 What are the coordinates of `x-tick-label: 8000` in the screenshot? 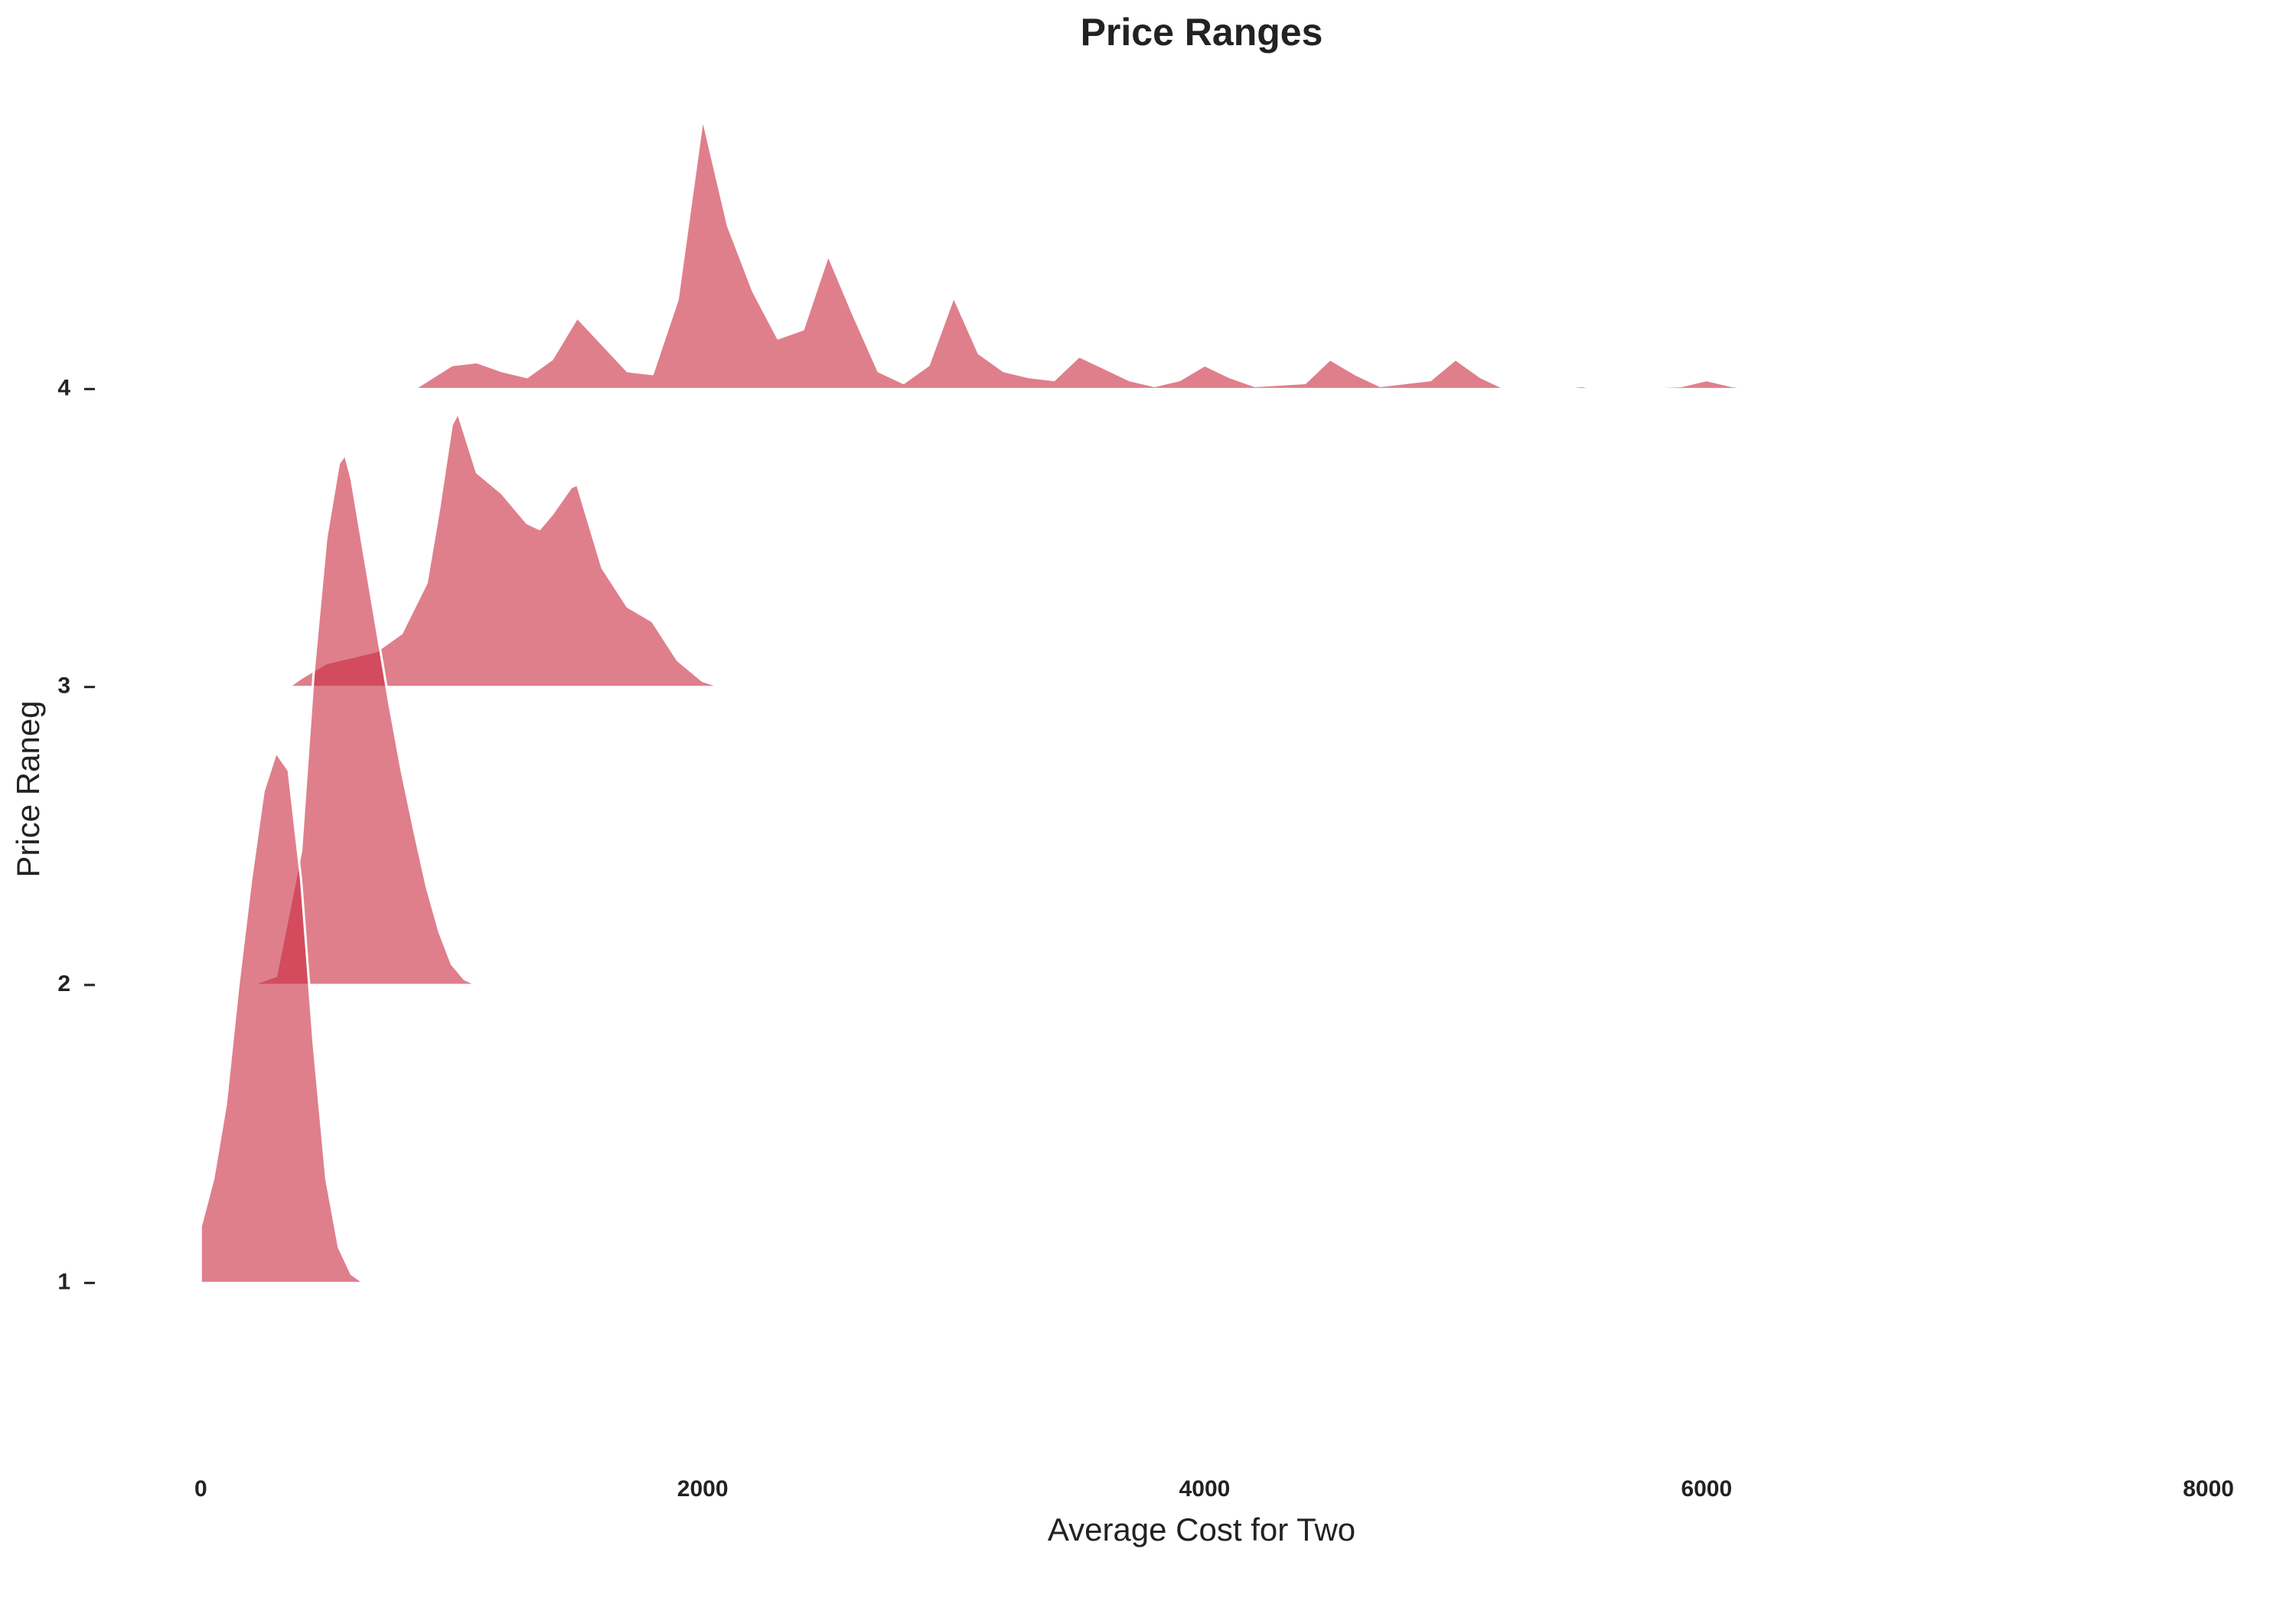 It's located at (2208, 1489).